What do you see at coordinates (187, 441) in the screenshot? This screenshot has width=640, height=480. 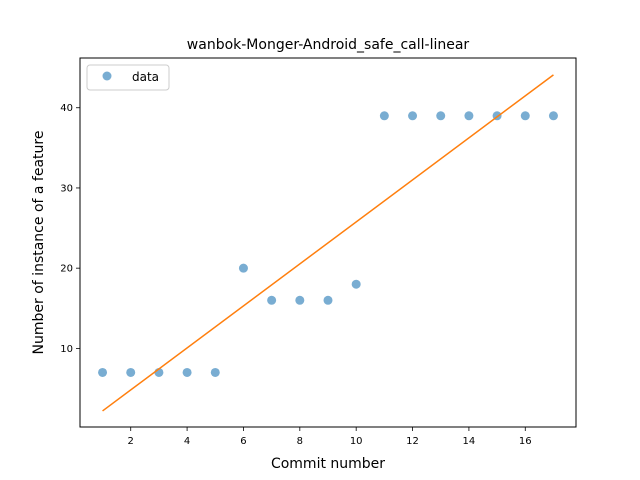 I see `x-tick-label: 4` at bounding box center [187, 441].